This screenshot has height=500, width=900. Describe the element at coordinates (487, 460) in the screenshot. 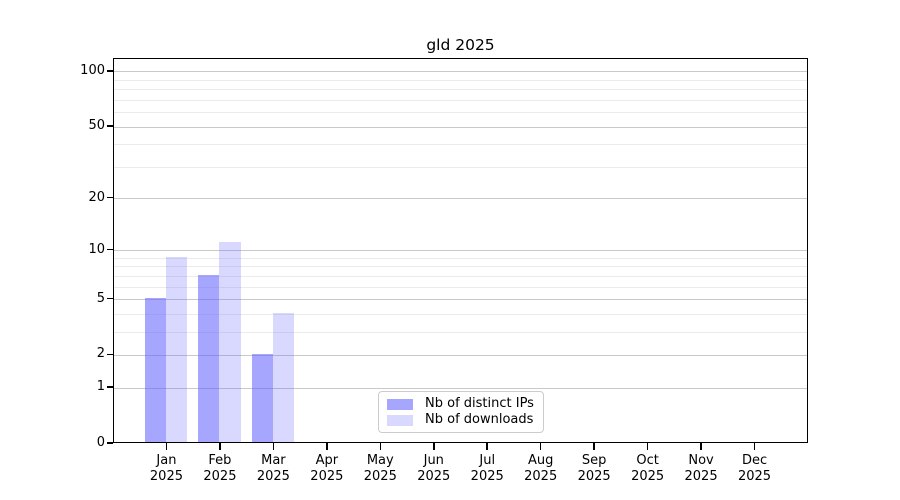

I see `x-tick-month: Jul` at that location.